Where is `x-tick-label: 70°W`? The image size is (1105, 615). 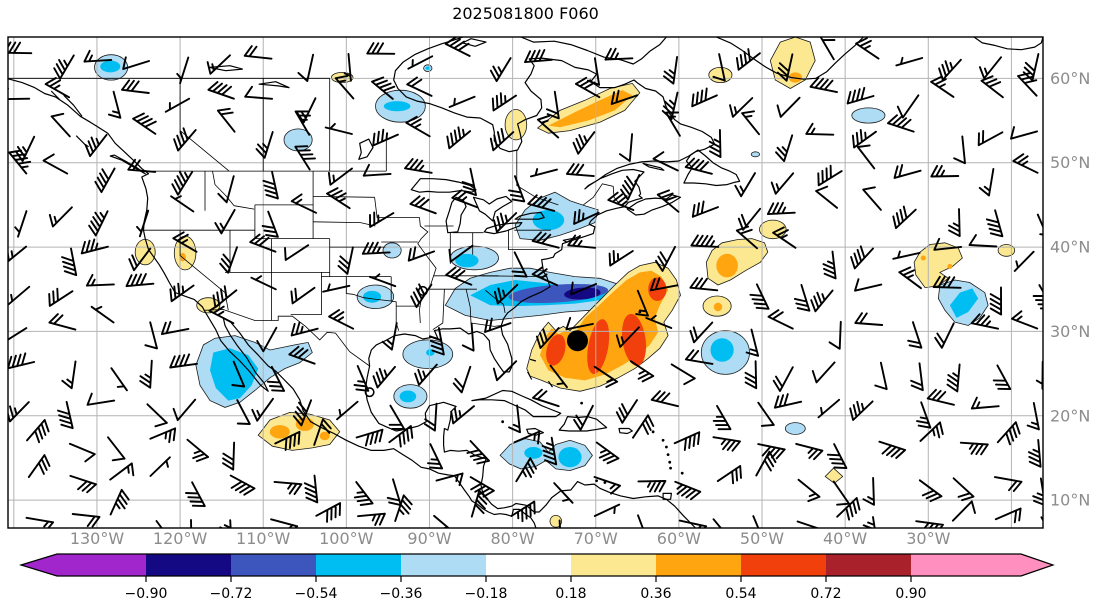
x-tick-label: 70°W is located at coordinates (596, 538).